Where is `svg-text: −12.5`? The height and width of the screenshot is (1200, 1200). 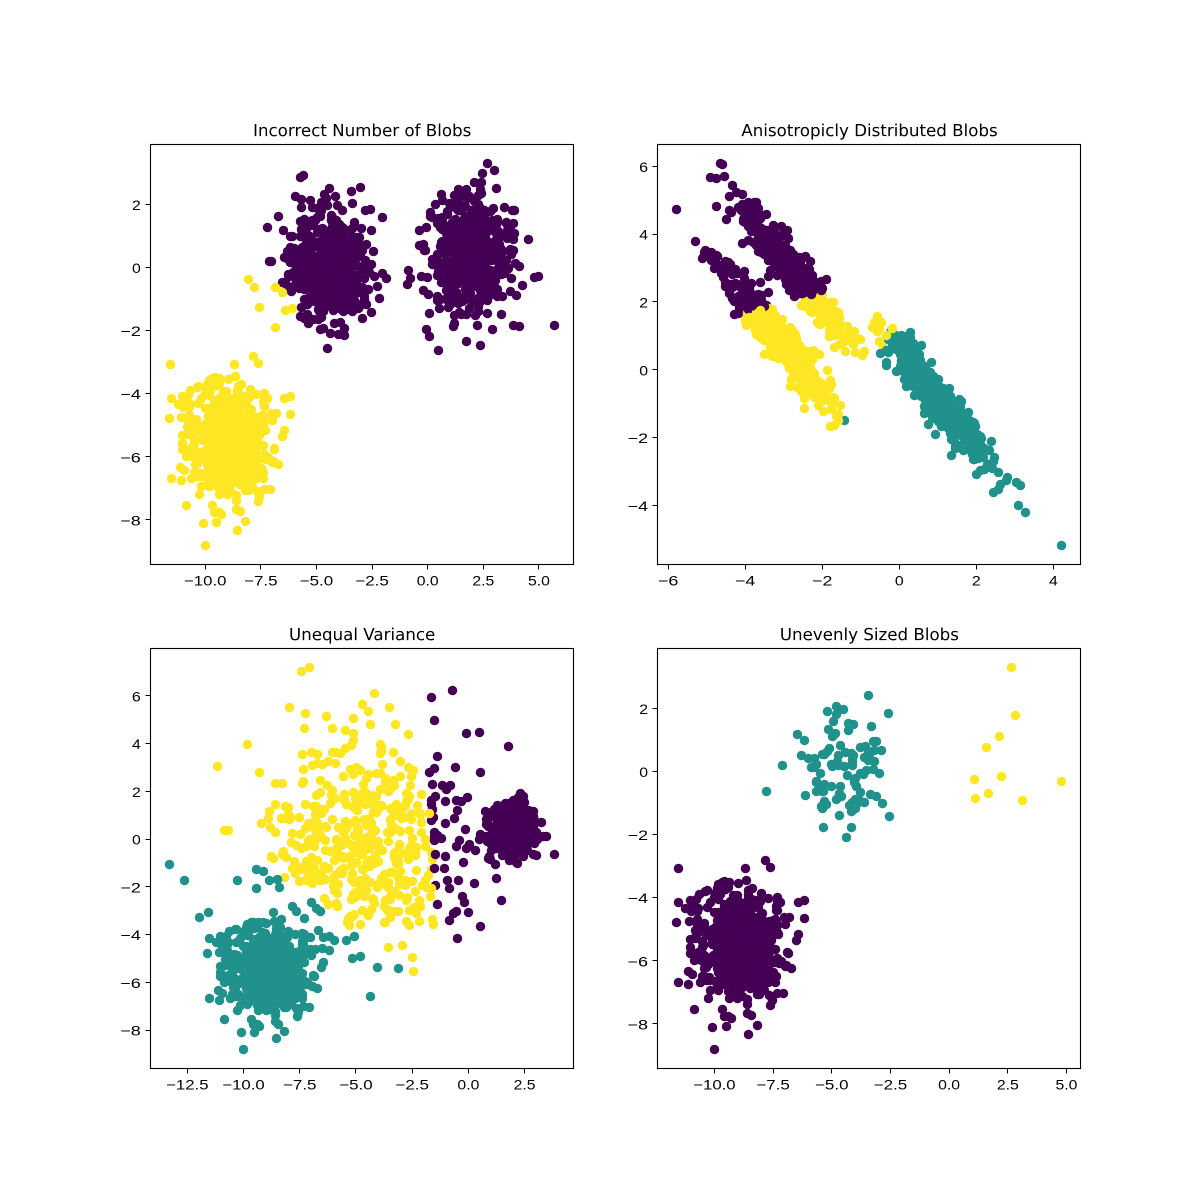 svg-text: −12.5 is located at coordinates (187, 1084).